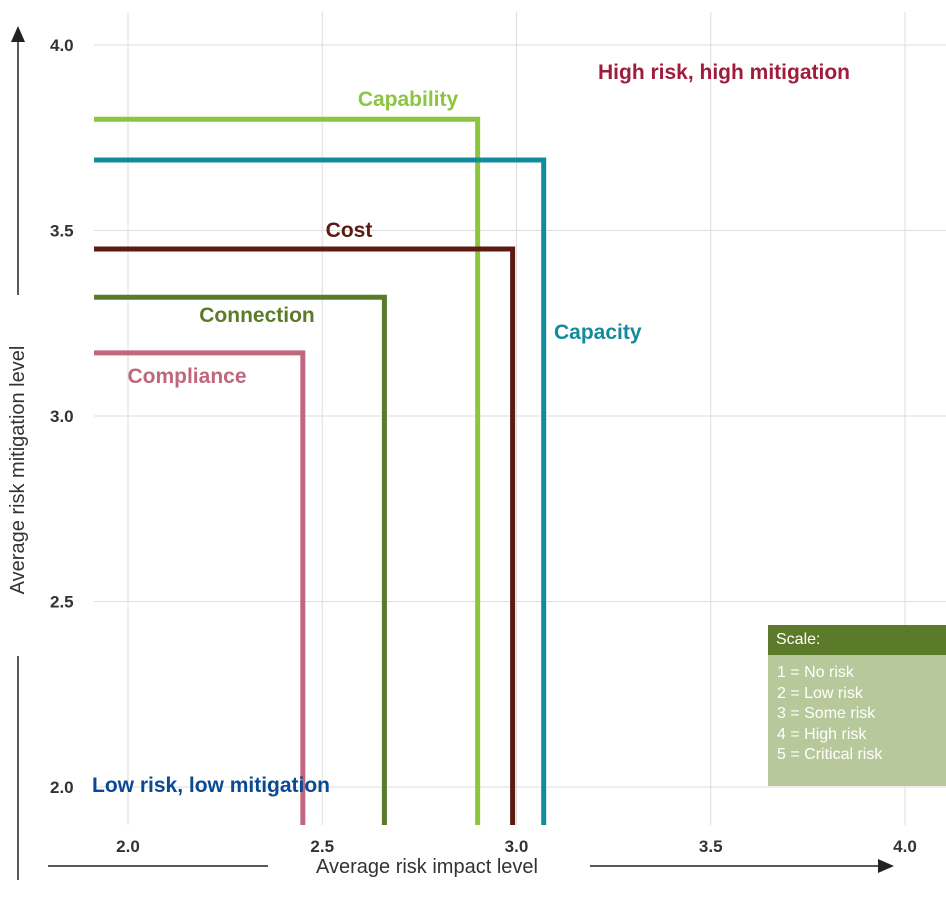  What do you see at coordinates (724, 72) in the screenshot?
I see `high-risk-annotation: High risk, high mitigation` at bounding box center [724, 72].